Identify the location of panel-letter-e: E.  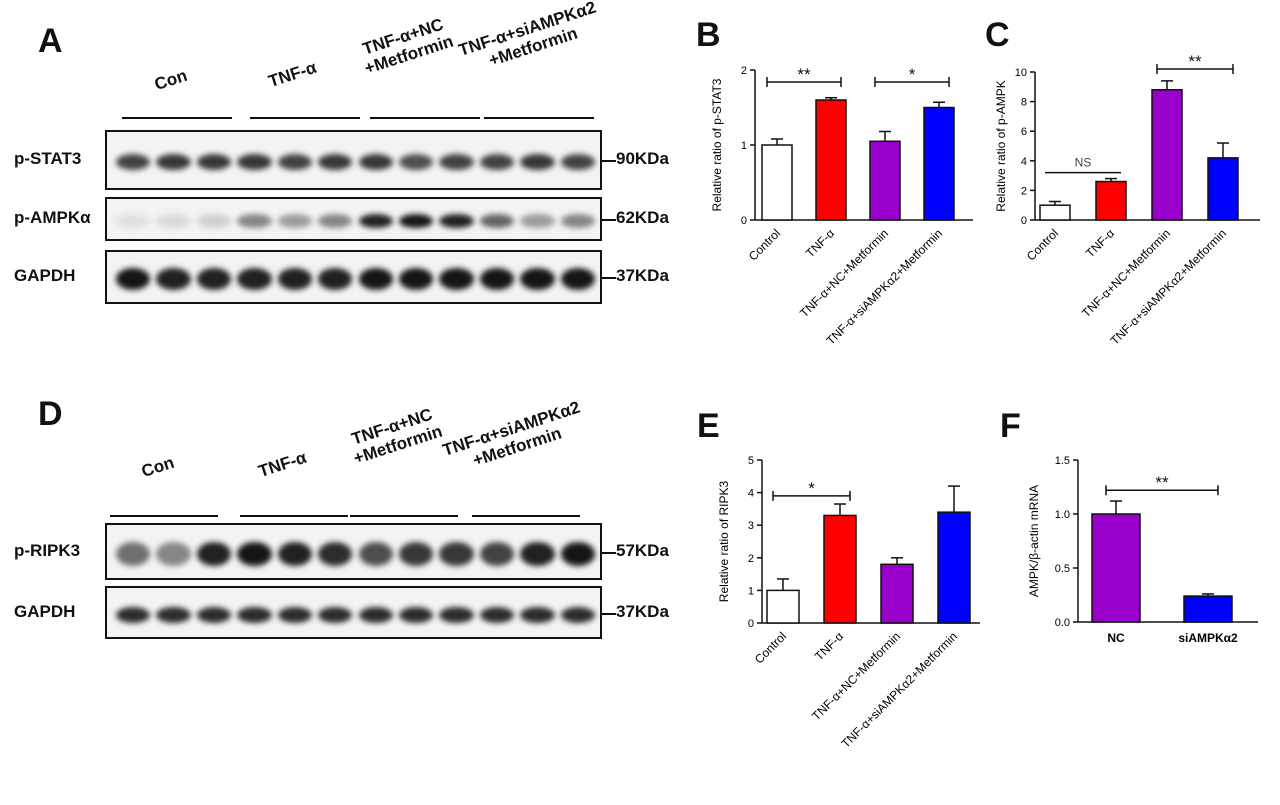
(708, 426).